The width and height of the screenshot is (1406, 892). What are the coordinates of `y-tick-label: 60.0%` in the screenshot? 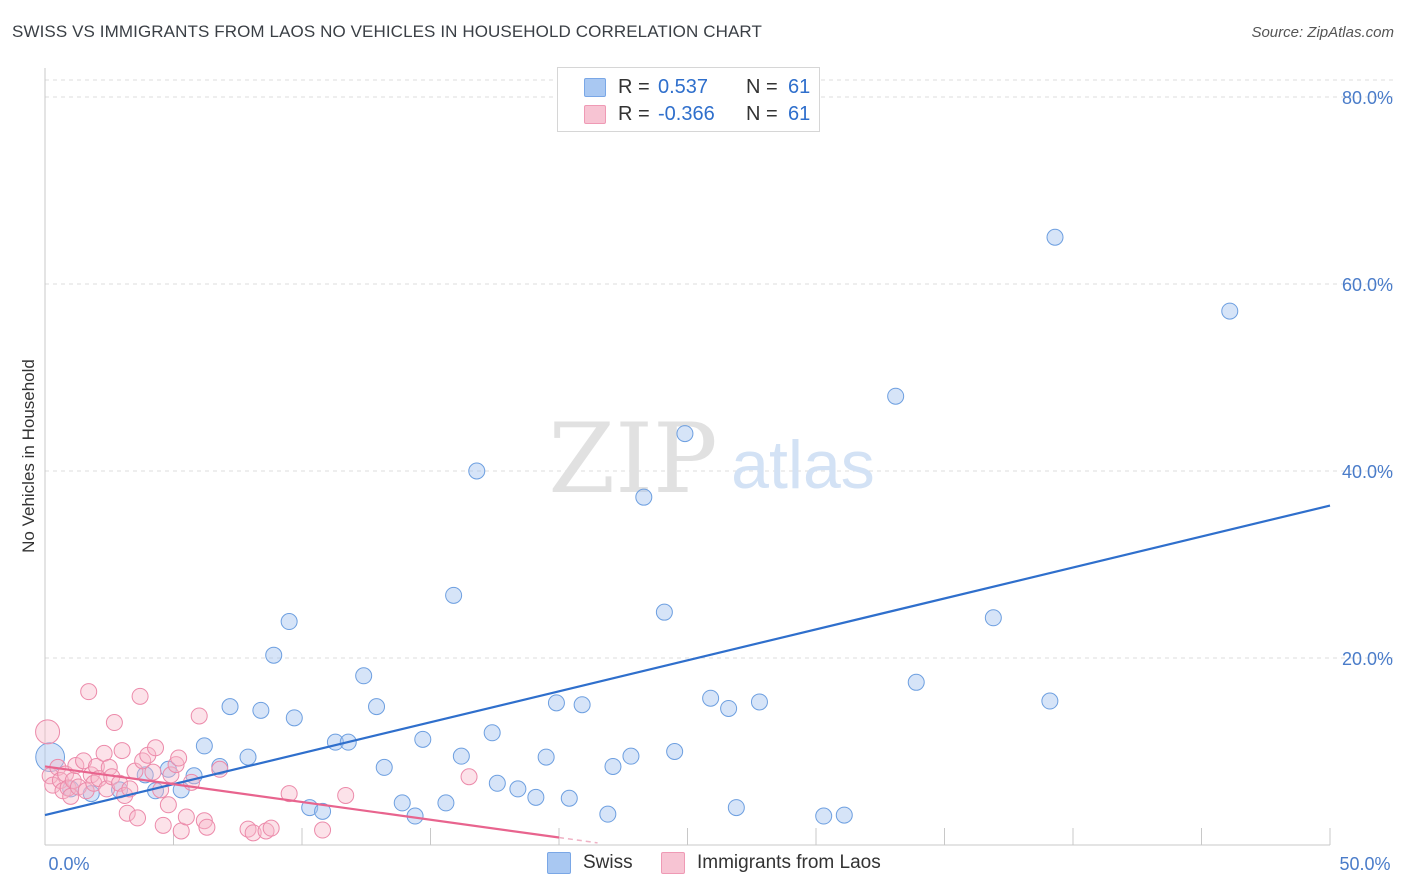 It's located at (1367, 285).